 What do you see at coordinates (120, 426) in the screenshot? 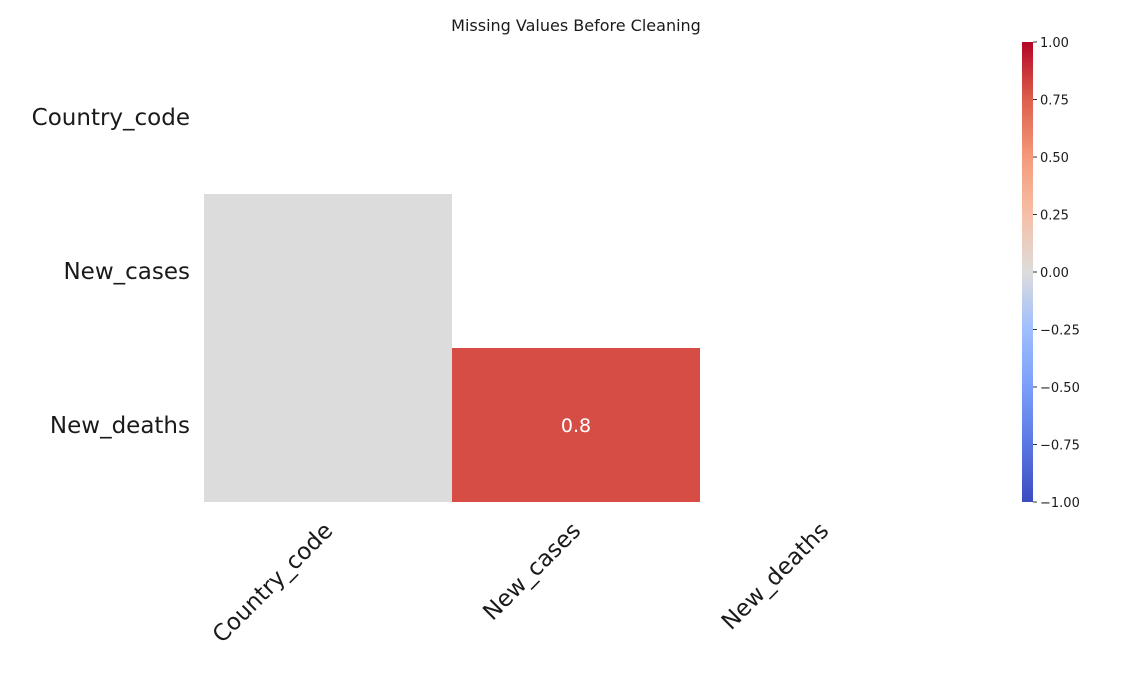
I see `row-label: New_deaths` at bounding box center [120, 426].